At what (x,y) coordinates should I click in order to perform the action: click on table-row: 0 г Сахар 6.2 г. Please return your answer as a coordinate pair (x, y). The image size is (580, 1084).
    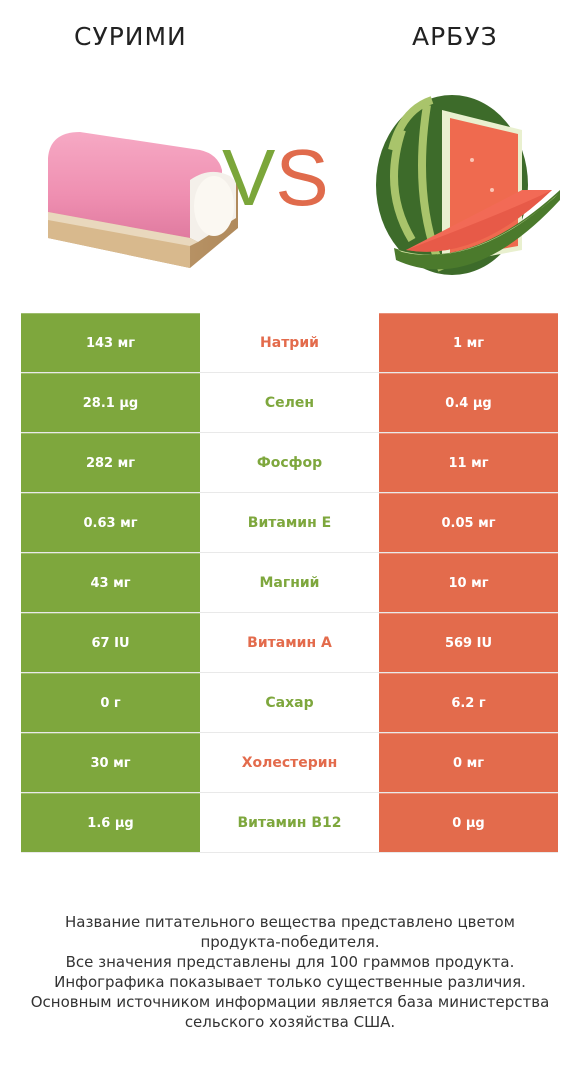
    Looking at the image, I should click on (289, 703).